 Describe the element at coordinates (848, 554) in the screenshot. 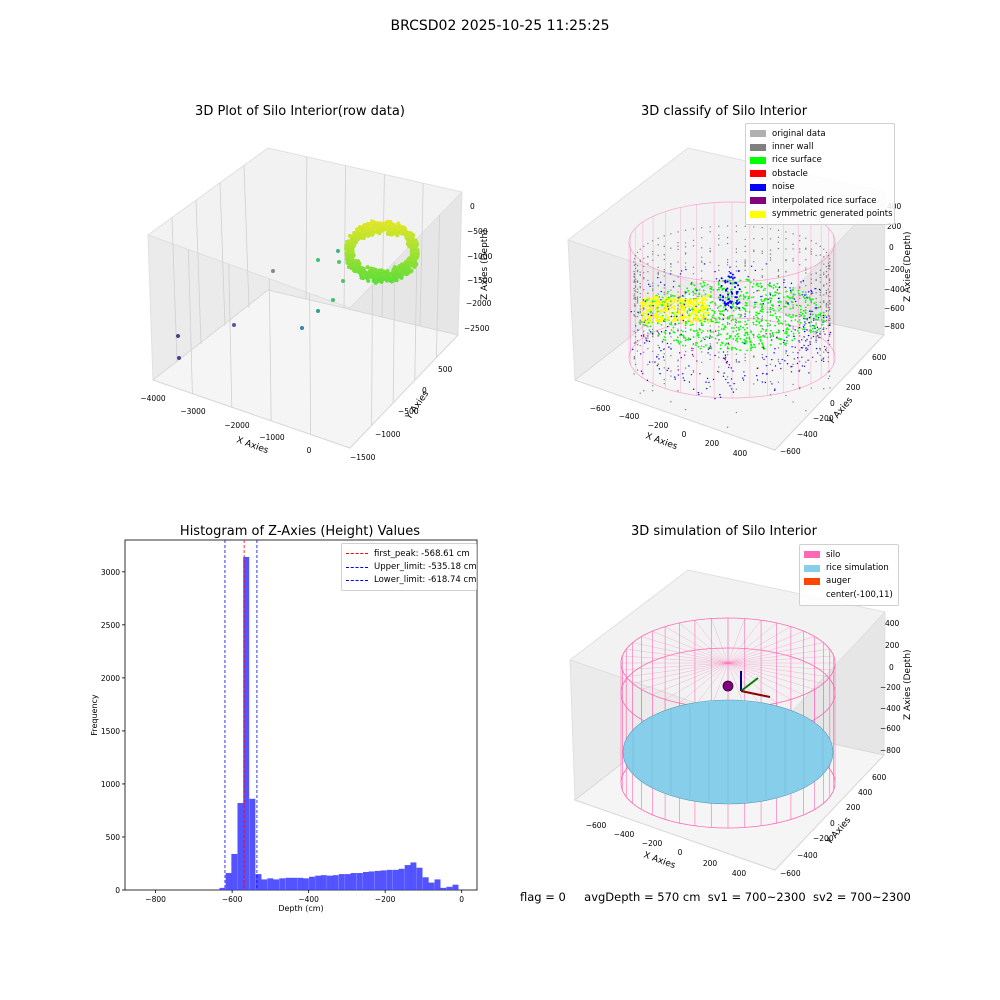

I see `legend-item: silo` at that location.